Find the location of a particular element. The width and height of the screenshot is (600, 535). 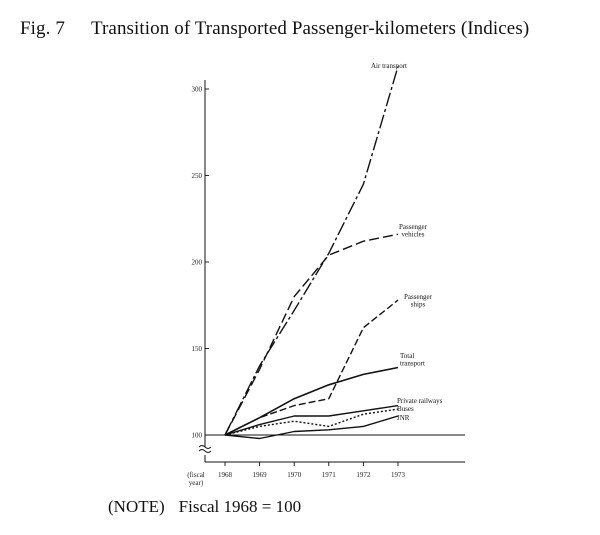

chart-note: (NOTE) Fiscal 1968 = 100 is located at coordinates (204, 507).